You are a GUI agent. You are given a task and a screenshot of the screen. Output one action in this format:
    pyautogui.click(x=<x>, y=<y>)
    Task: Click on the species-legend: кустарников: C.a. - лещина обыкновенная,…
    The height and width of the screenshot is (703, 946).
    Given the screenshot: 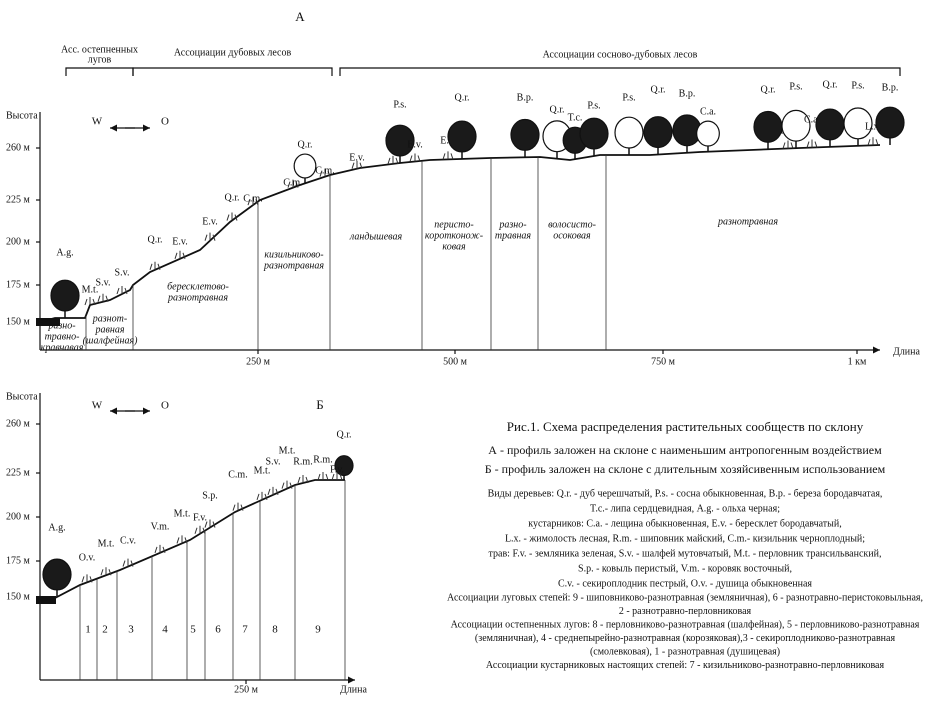 What is the action you would take?
    pyautogui.click(x=685, y=523)
    